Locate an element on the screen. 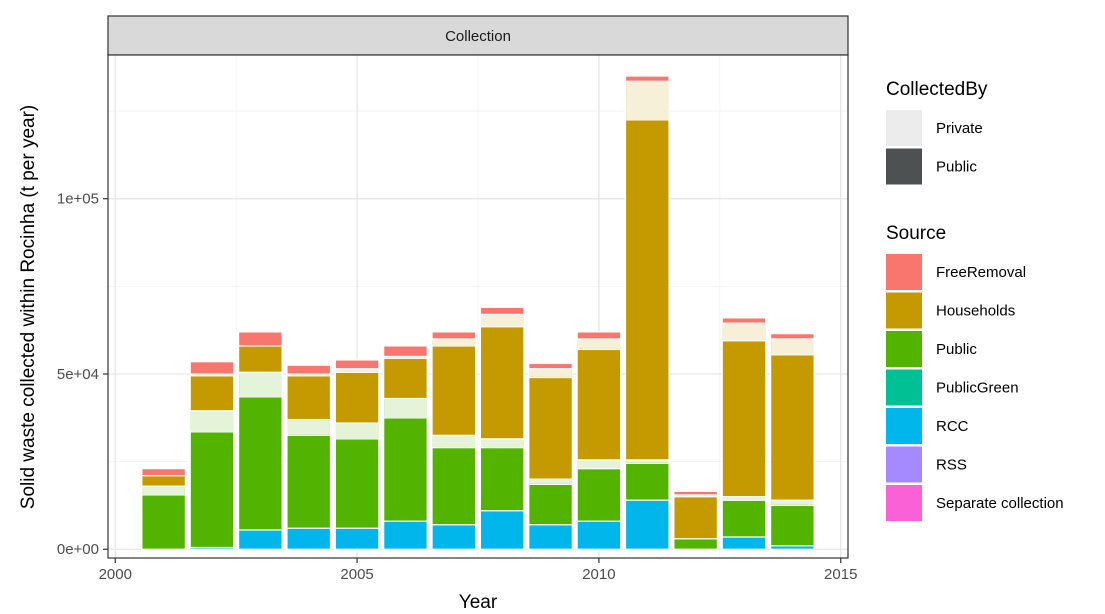 The height and width of the screenshot is (614, 1105). bar-2010 is located at coordinates (599, 440).